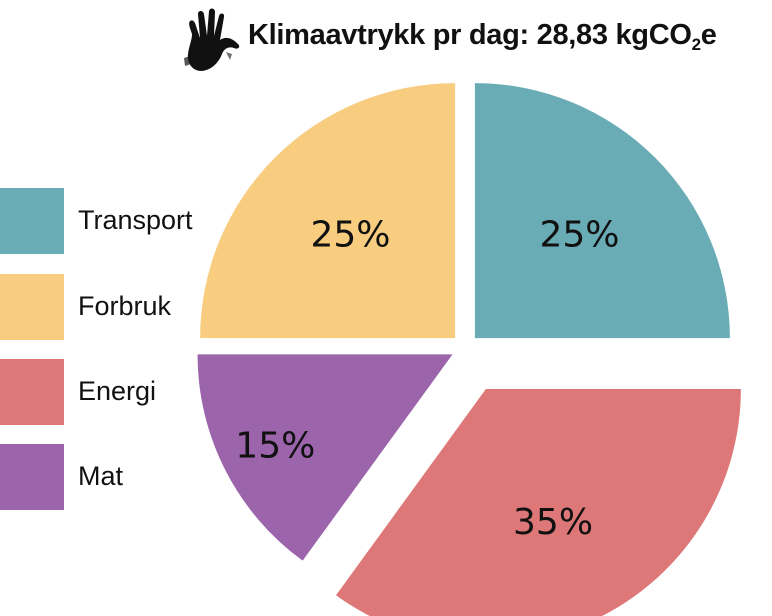 This screenshot has height=616, width=772. Describe the element at coordinates (602, 211) in the screenshot. I see `pie-slice-transport` at that location.